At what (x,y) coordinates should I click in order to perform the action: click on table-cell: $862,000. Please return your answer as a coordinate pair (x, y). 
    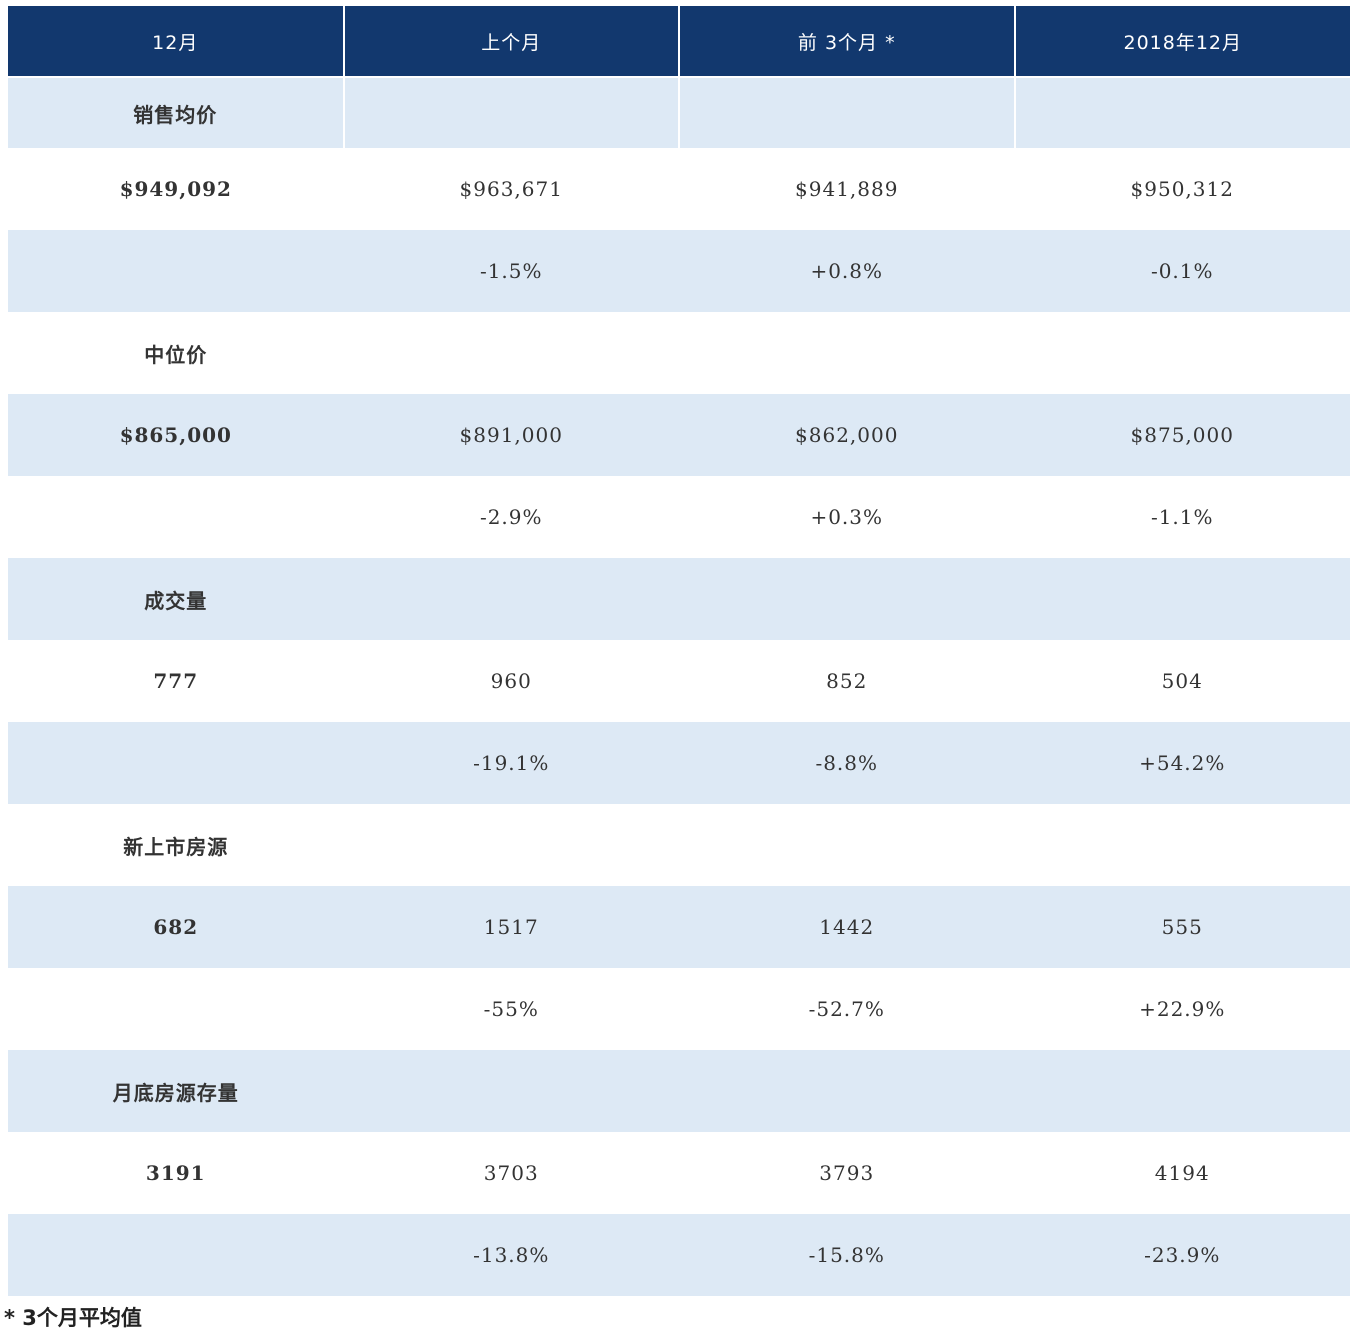
    Looking at the image, I should click on (847, 435).